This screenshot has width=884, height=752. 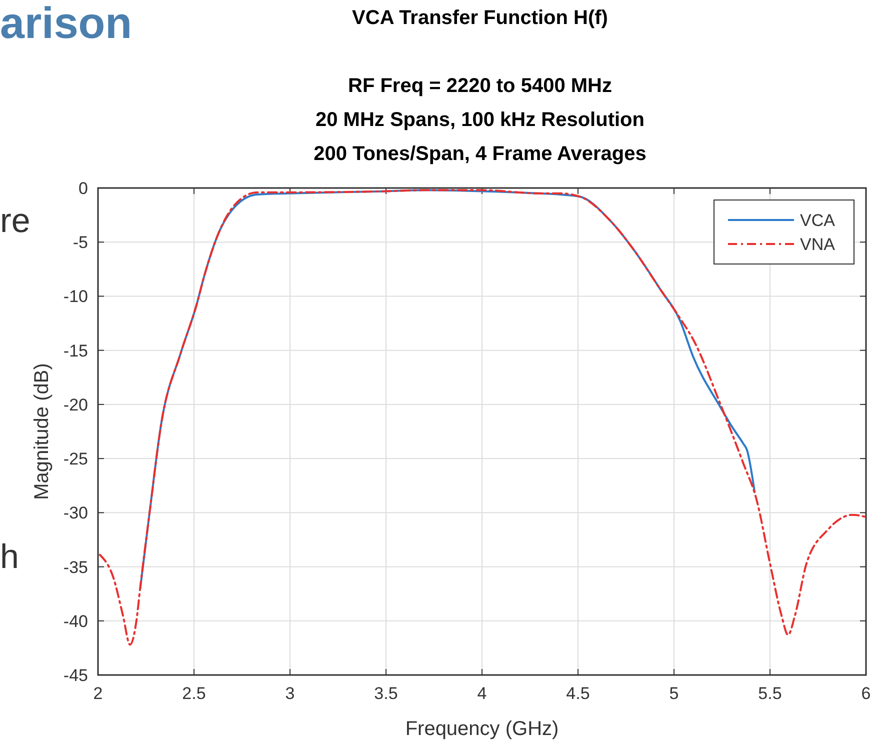 I want to click on chart-title: VCA Transfer Function H(f), so click(x=480, y=18).